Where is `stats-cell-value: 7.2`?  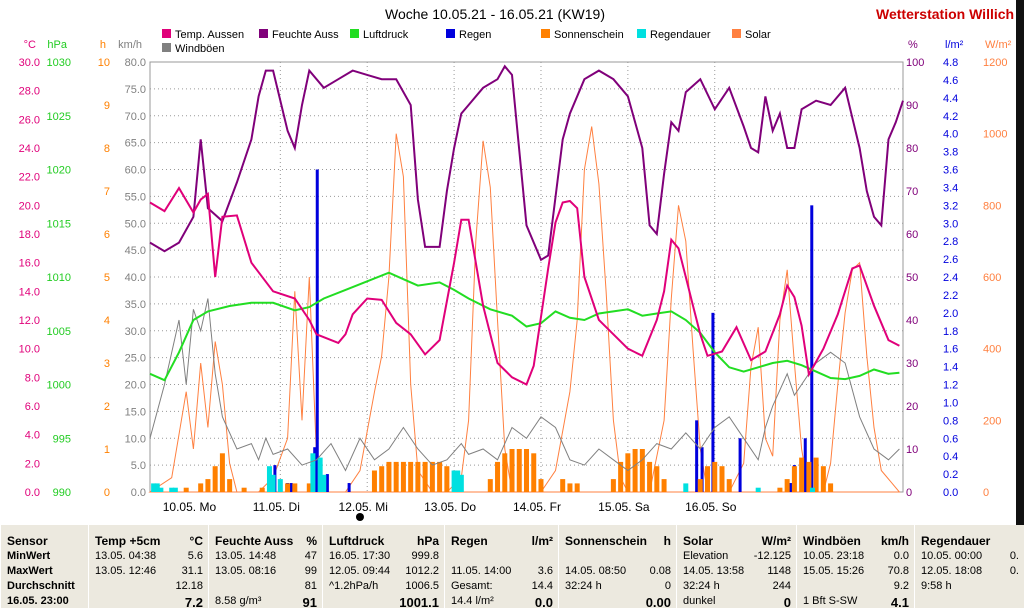
stats-cell-value: 7.2 is located at coordinates (193, 602).